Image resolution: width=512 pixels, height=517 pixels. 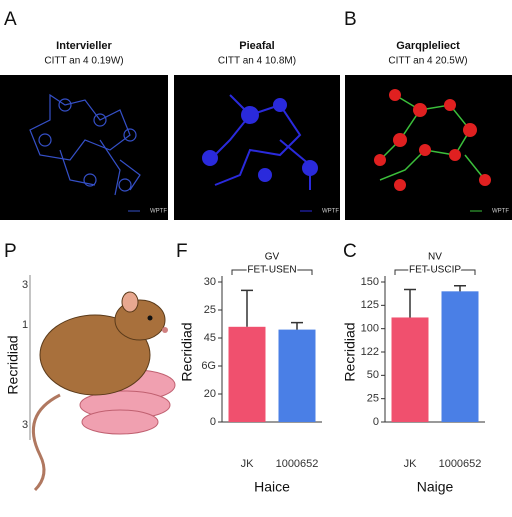 I want to click on y-tick-label: 30, so click(x=210, y=282).